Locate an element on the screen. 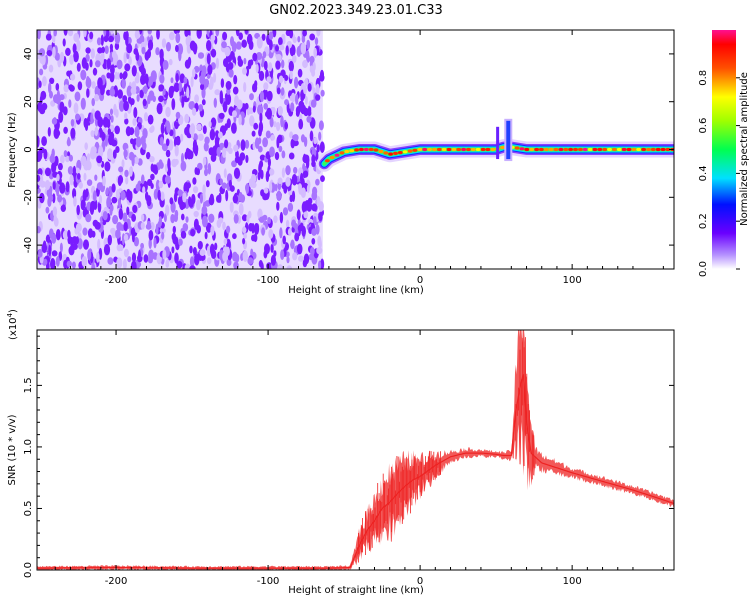  y-tick-label: 20 is located at coordinates (28, 101).